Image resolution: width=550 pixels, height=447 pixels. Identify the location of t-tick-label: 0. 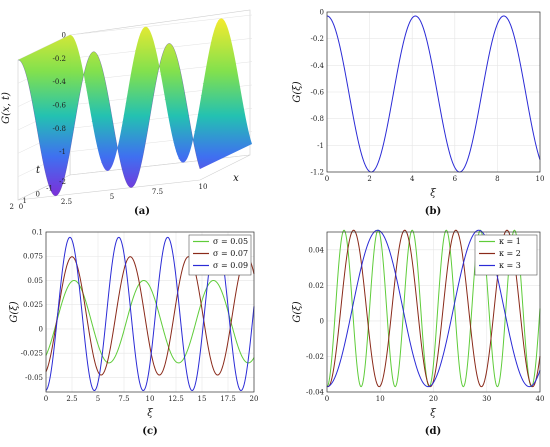
(38, 195).